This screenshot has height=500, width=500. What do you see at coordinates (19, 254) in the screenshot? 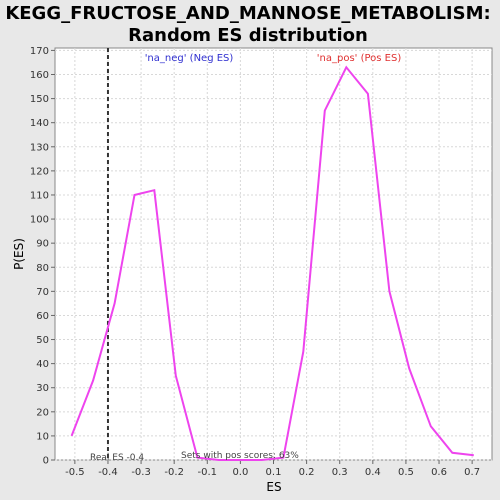
I see `y-axis-label: P(ES)` at bounding box center [19, 254].